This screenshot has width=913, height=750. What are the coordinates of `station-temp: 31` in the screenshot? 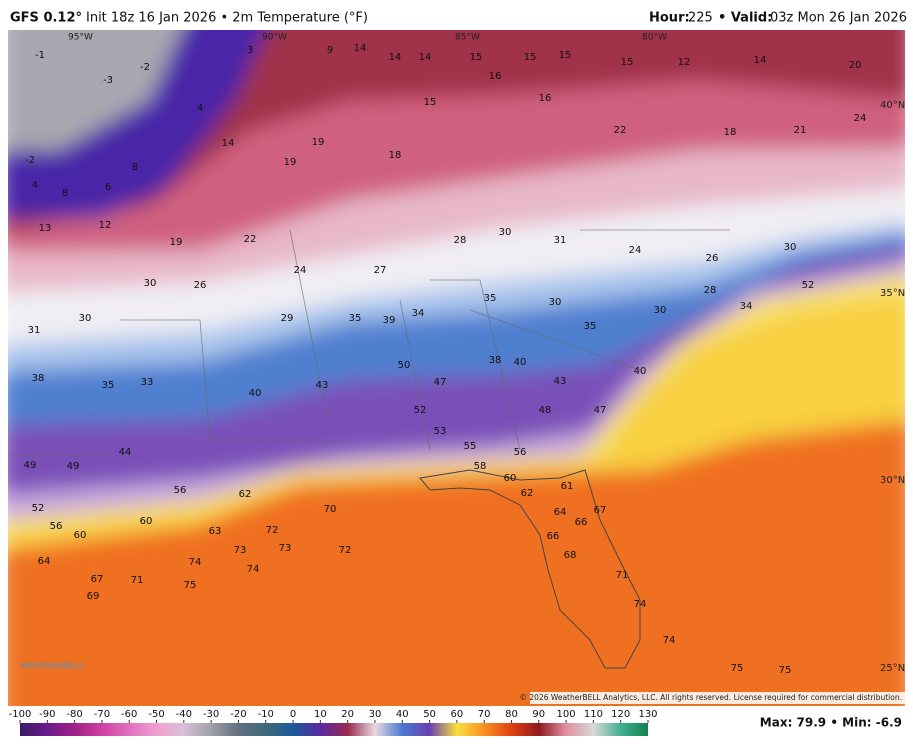 It's located at (34, 330).